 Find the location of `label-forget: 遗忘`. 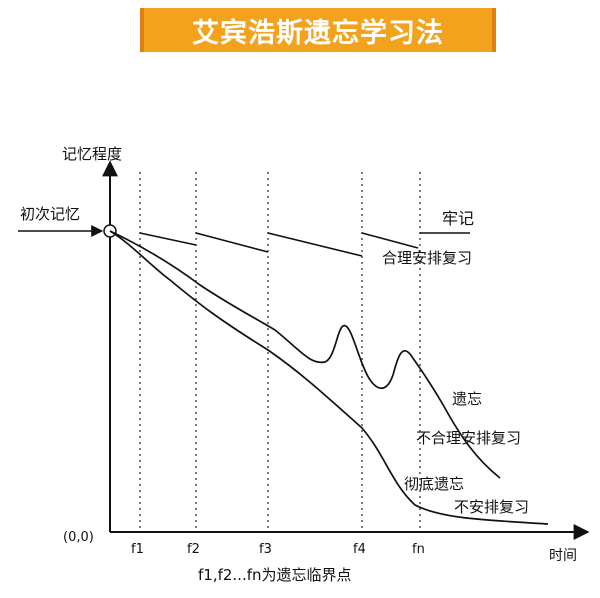

label-forget: 遗忘 is located at coordinates (467, 399).